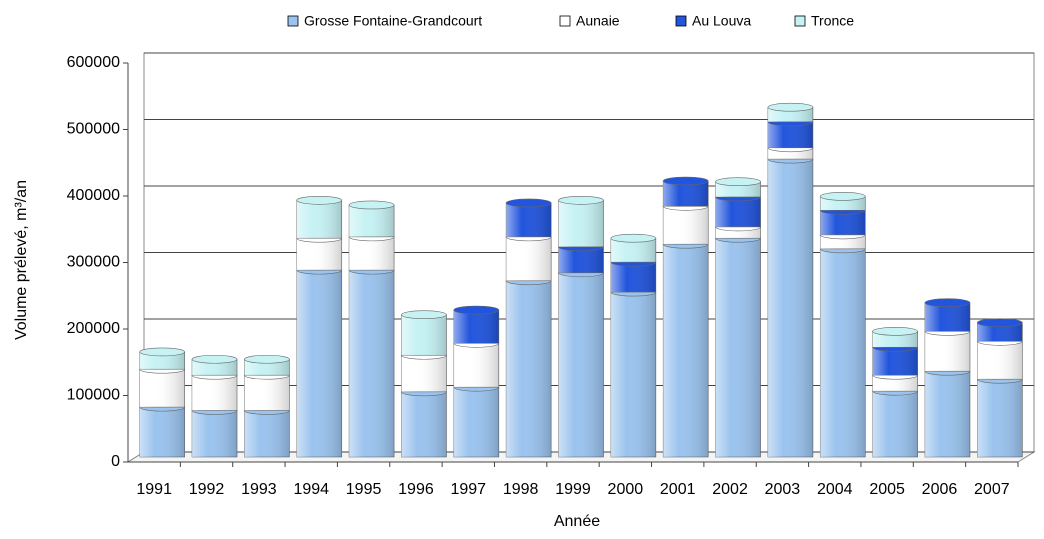 This screenshot has width=1044, height=539. Describe the element at coordinates (207, 489) in the screenshot. I see `x-tick-label: 1992` at that location.